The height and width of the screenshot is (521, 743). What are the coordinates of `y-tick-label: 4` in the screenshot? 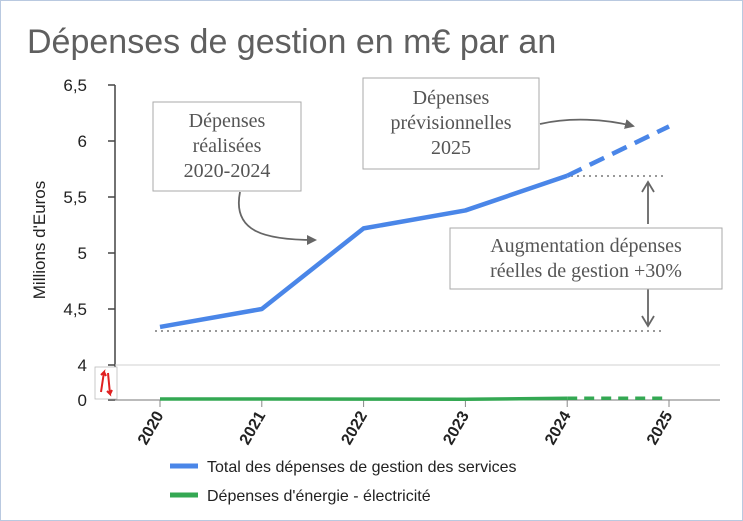 It's located at (82, 365).